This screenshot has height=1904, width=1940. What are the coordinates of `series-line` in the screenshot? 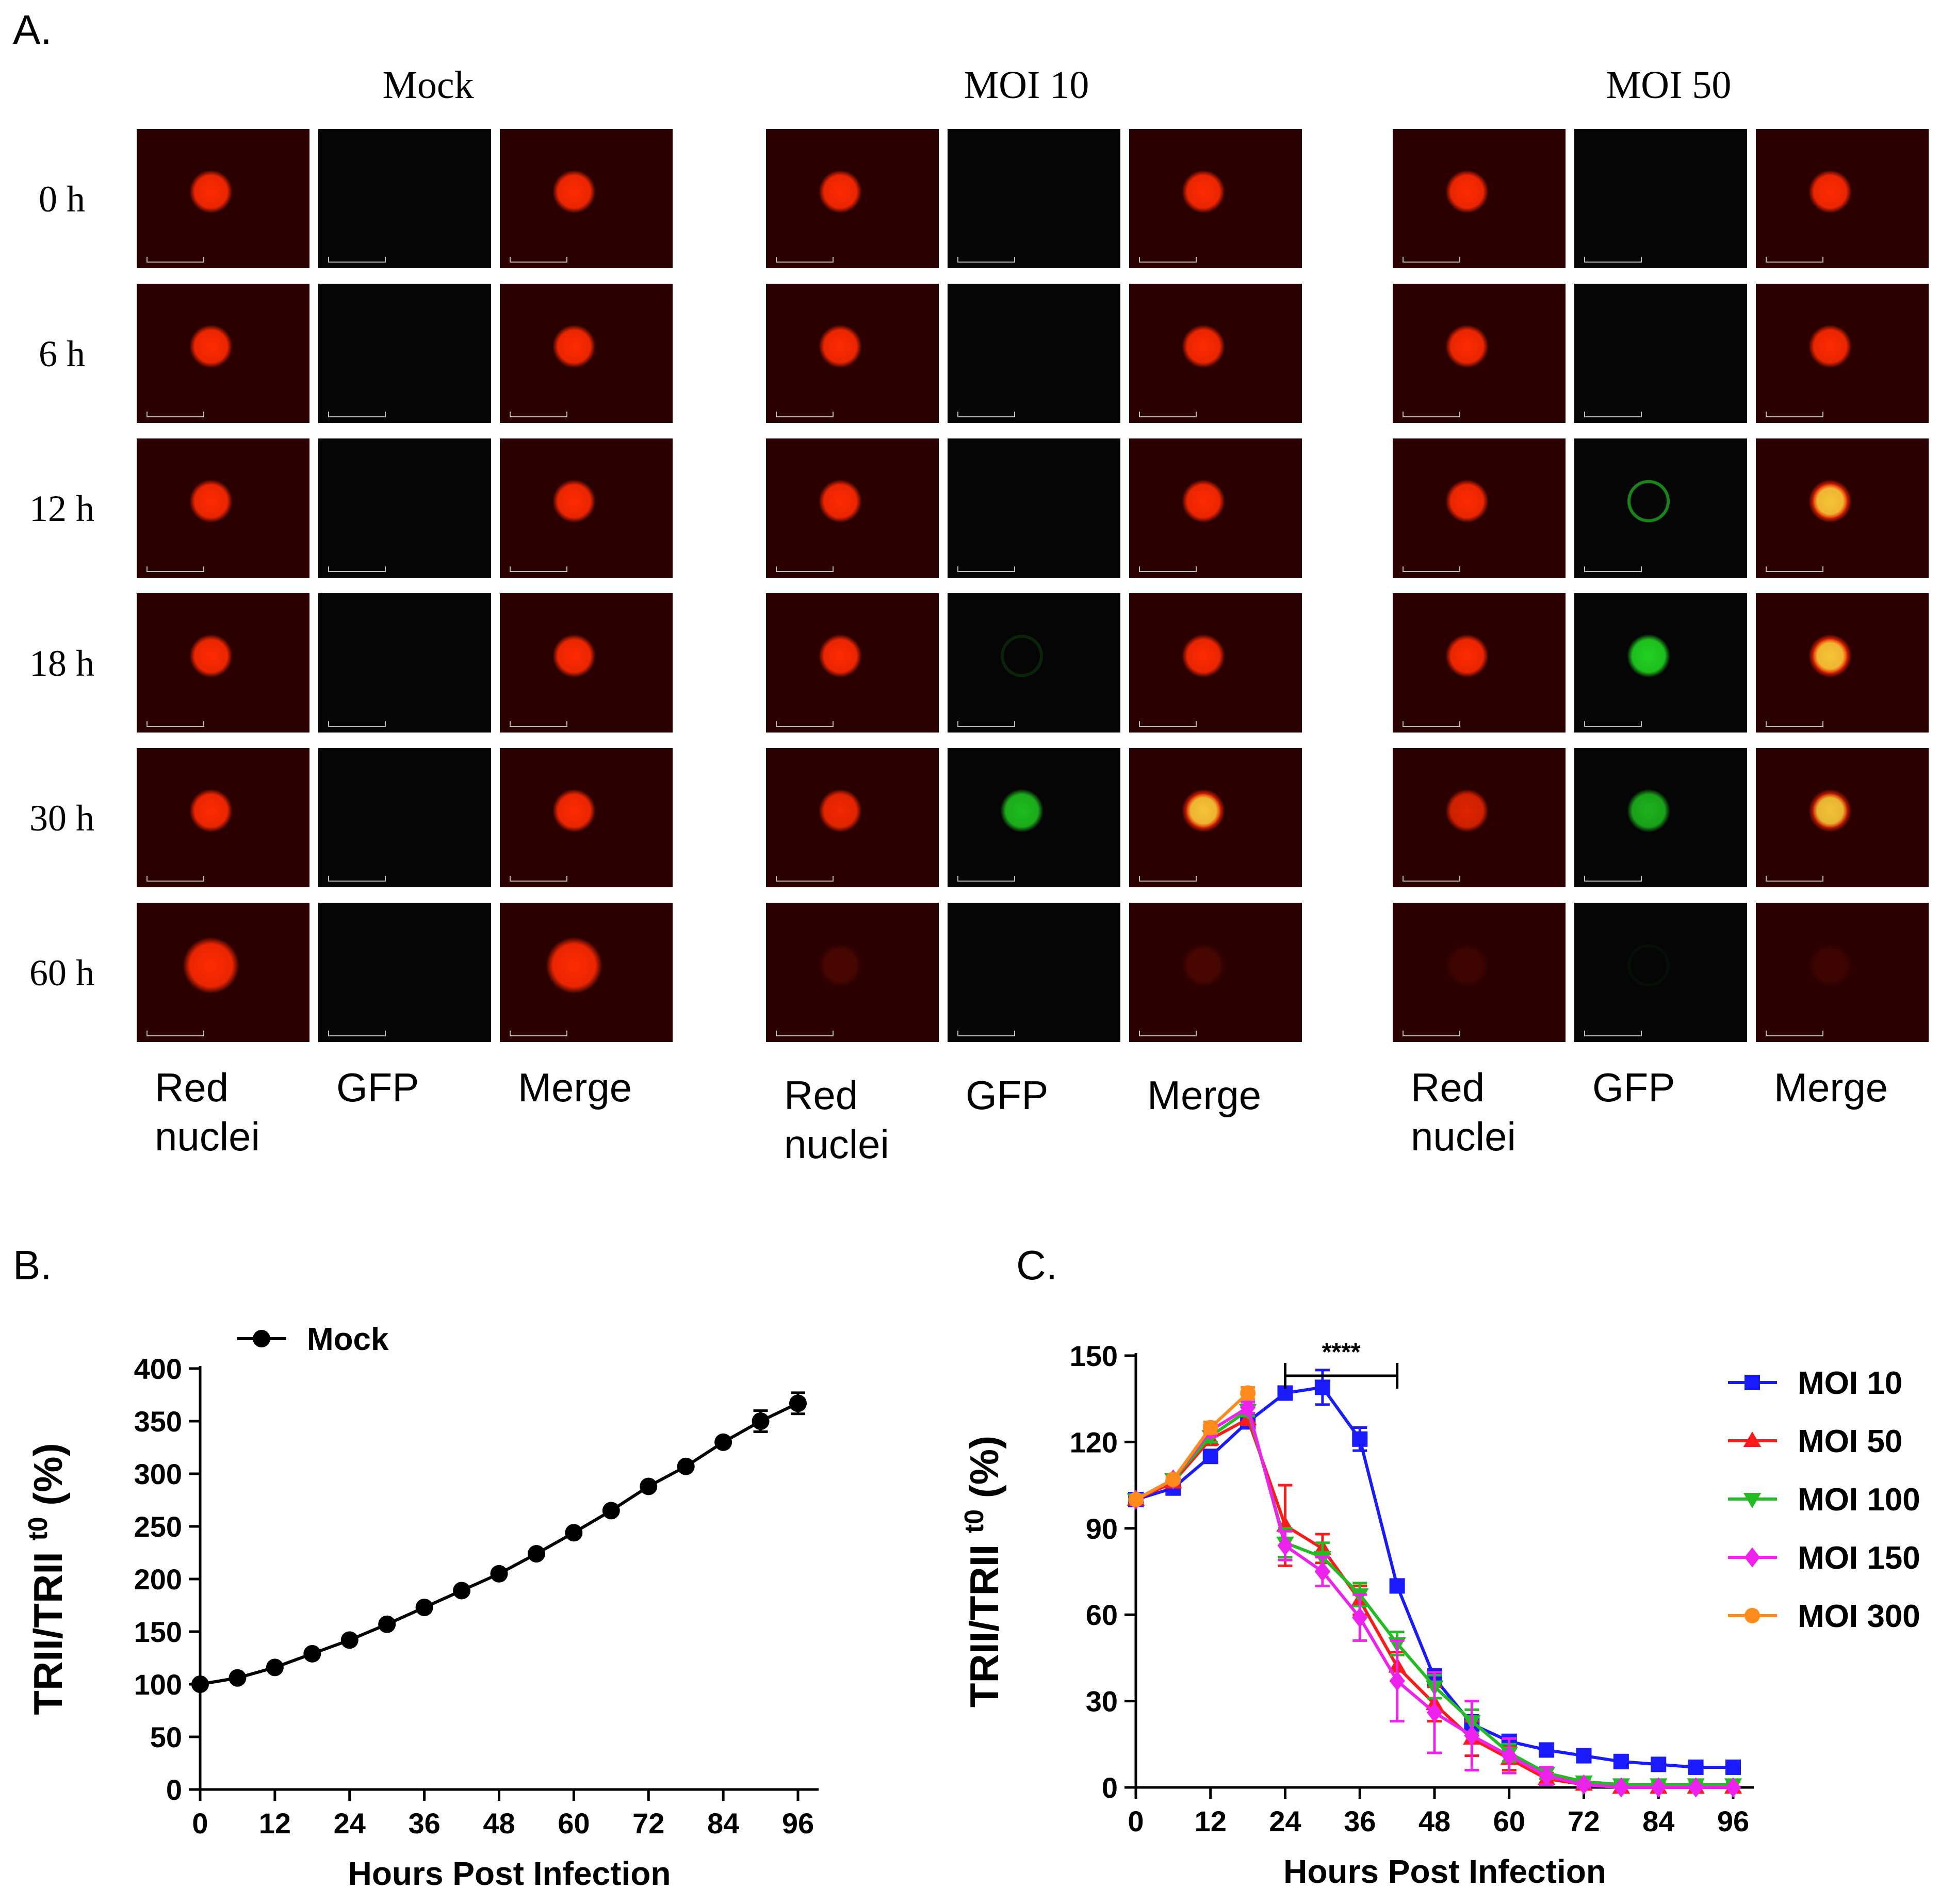 It's located at (1192, 1446).